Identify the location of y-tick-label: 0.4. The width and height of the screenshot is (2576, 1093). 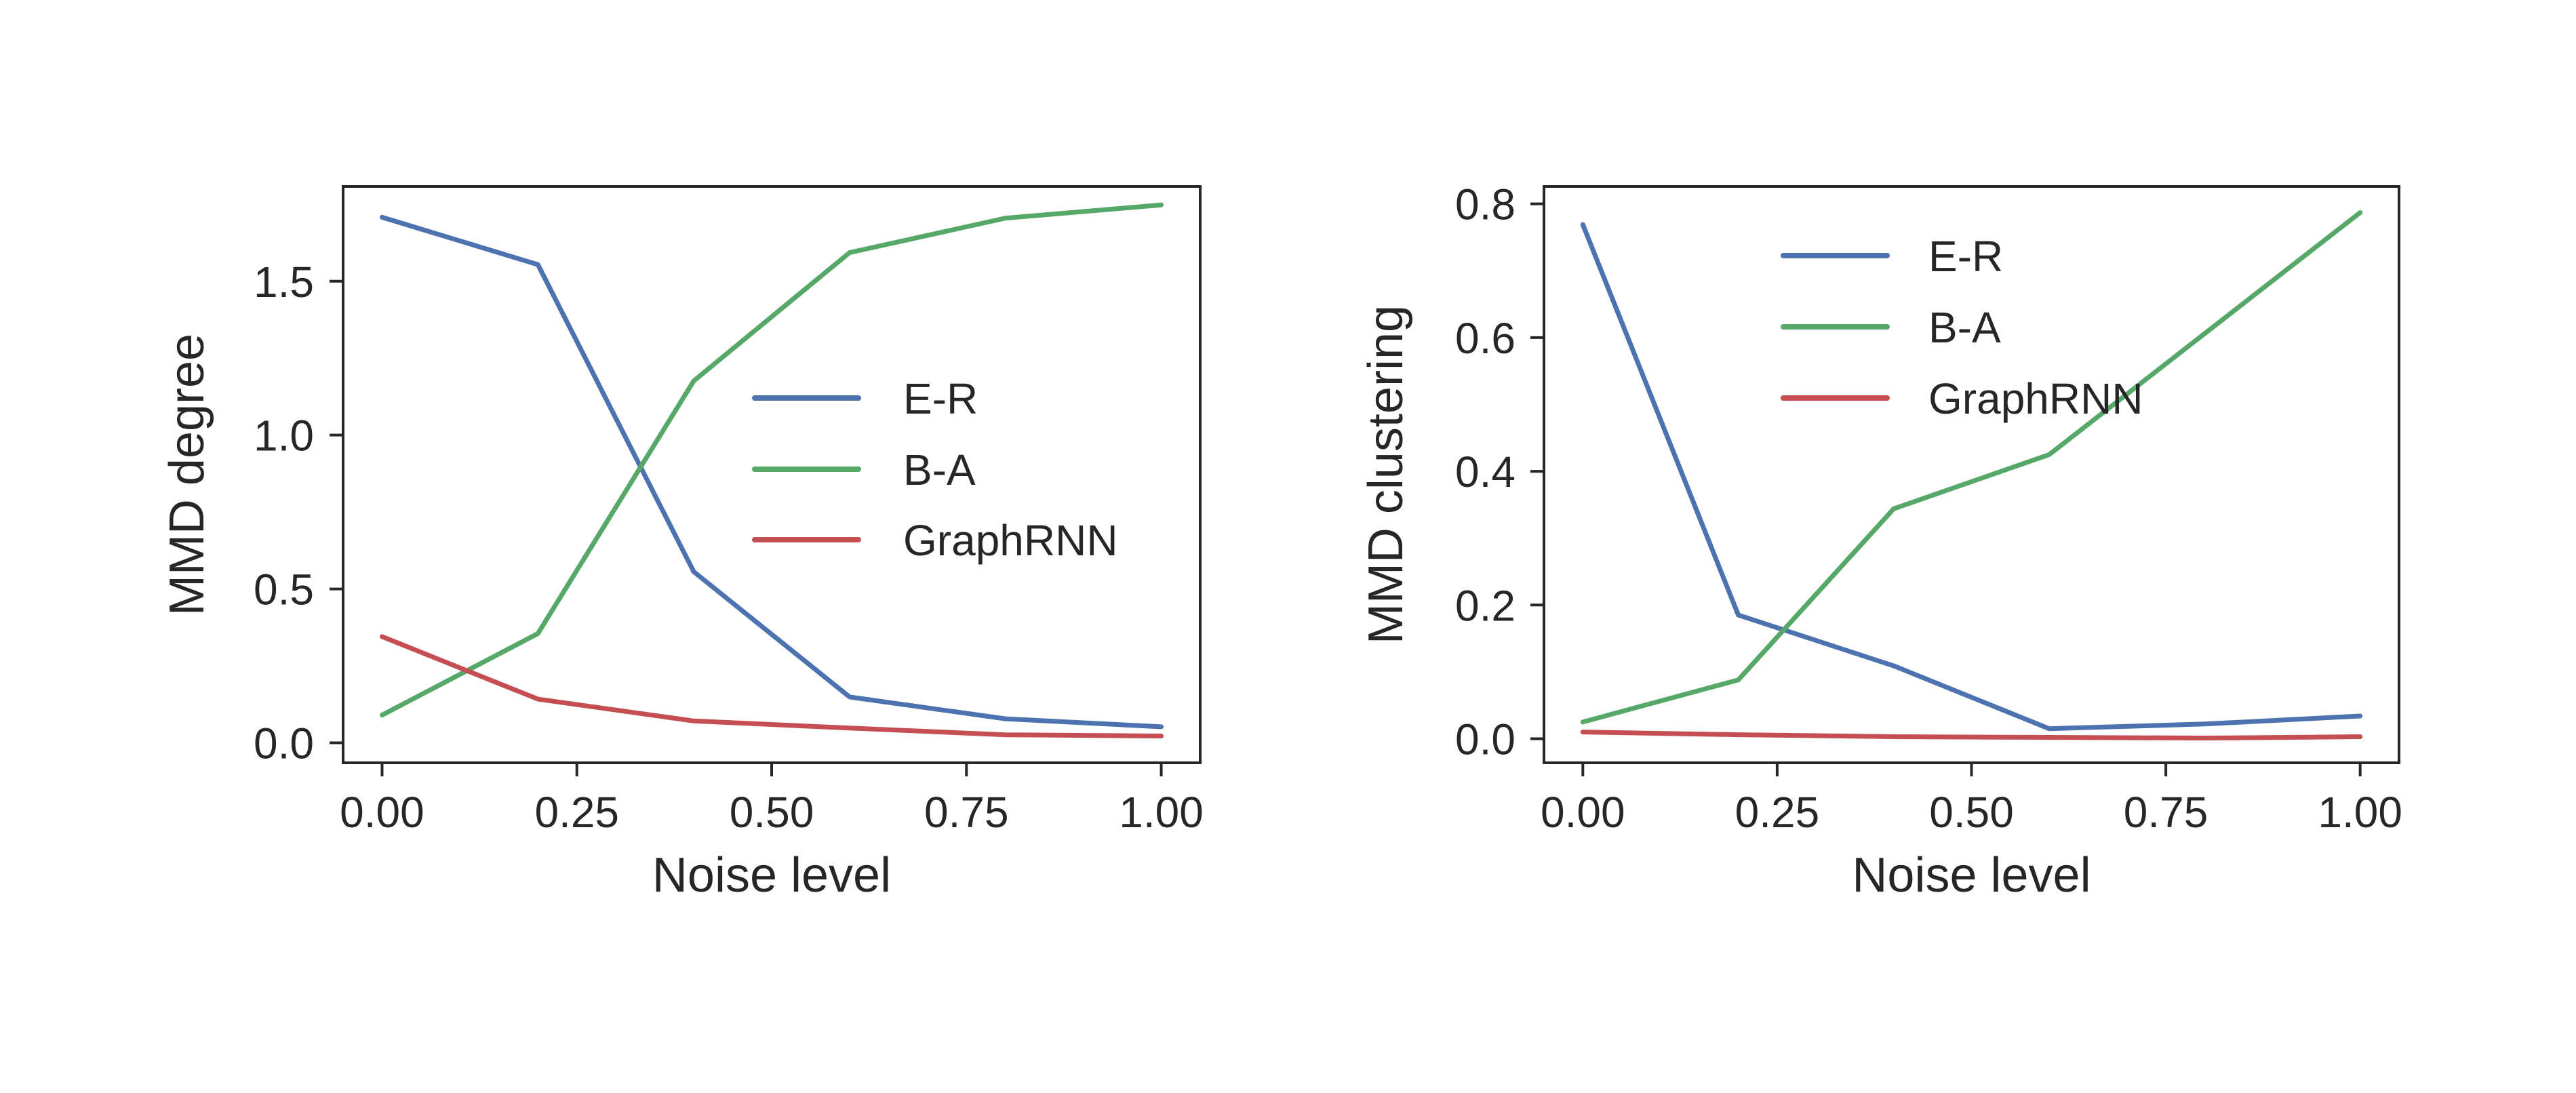
(1485, 472).